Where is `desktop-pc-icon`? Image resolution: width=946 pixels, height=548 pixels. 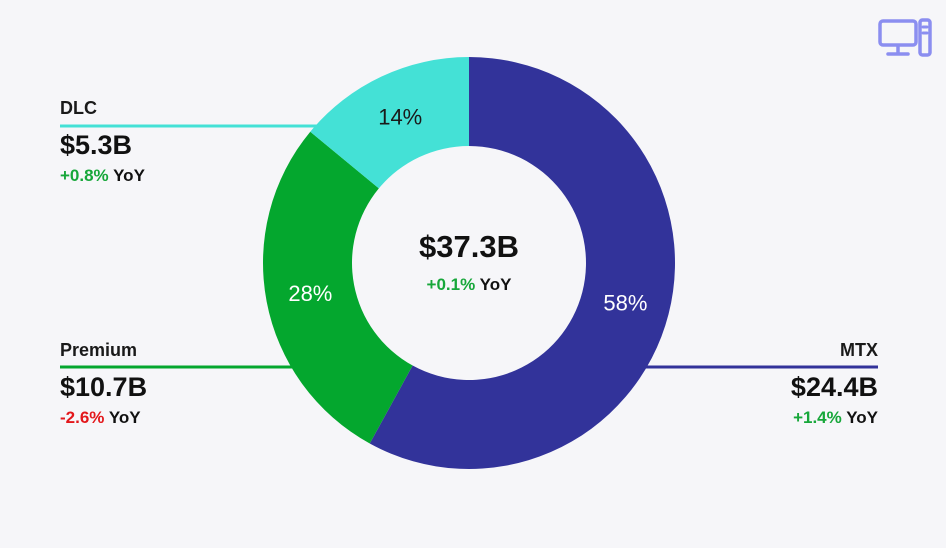
desktop-pc-icon is located at coordinates (905, 37).